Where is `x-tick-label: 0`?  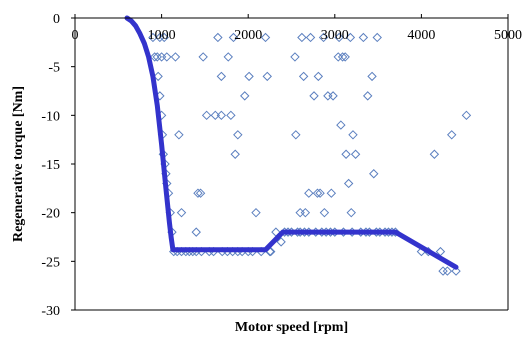 x-tick-label: 0 is located at coordinates (75, 35).